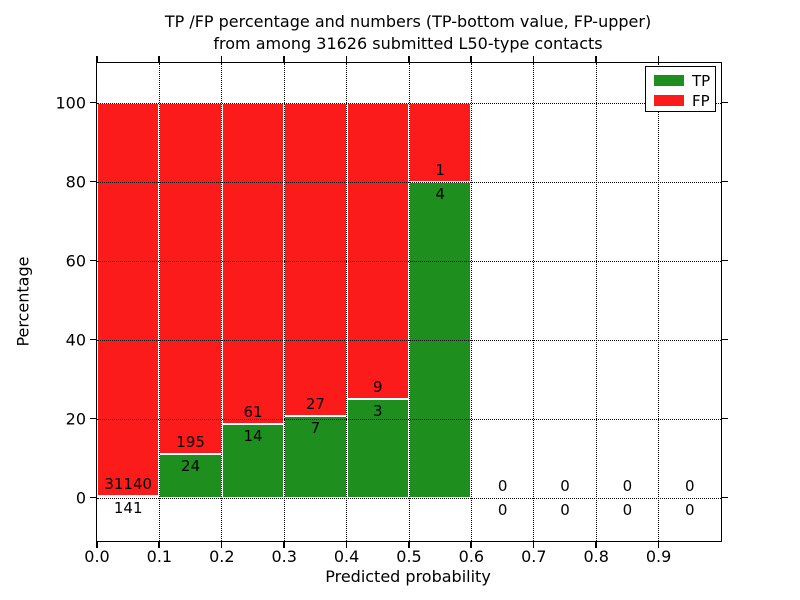 This screenshot has width=800, height=600. Describe the element at coordinates (128, 483) in the screenshot. I see `fp-count-label: 31140` at that location.